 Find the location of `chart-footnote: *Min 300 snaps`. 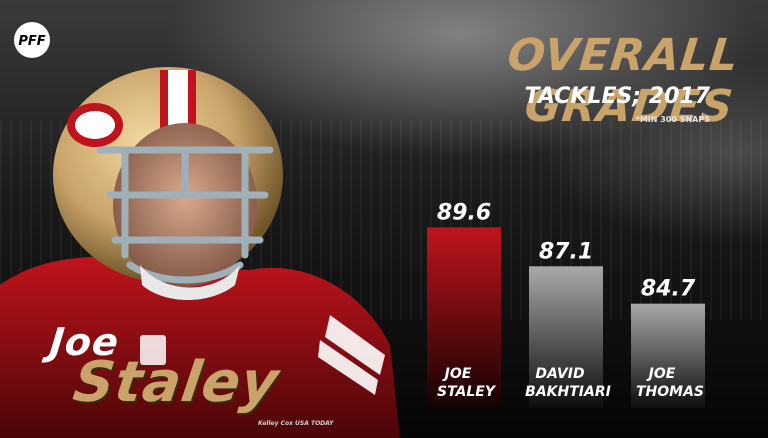

chart-footnote: *Min 300 snaps is located at coordinates (672, 119).